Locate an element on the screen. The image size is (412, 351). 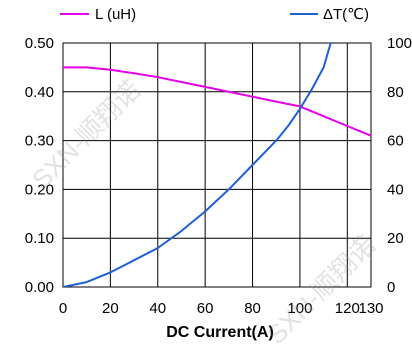
left-y-tick-label: 0.30 is located at coordinates (39, 141).